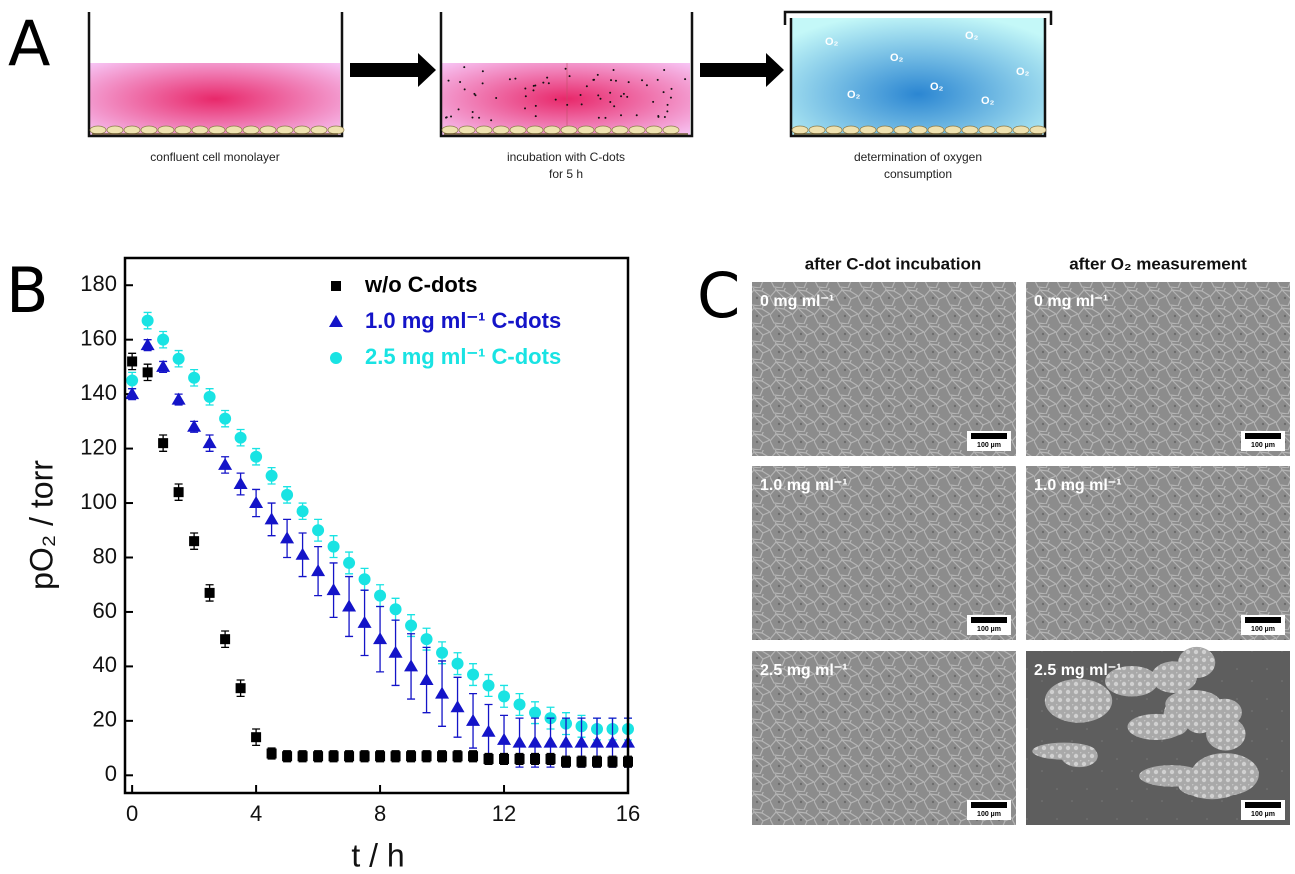  I want to click on arrow, so click(742, 70).